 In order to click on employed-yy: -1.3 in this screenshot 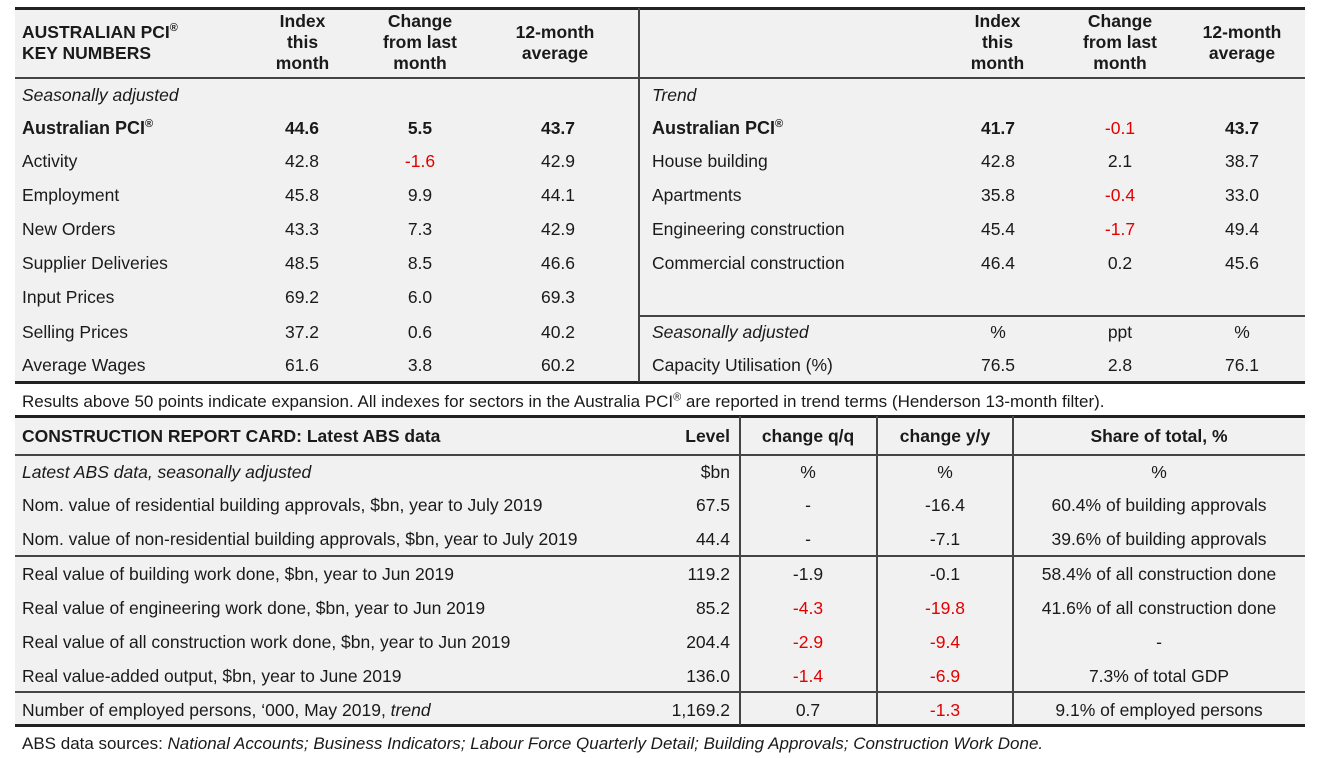, I will do `click(945, 710)`.